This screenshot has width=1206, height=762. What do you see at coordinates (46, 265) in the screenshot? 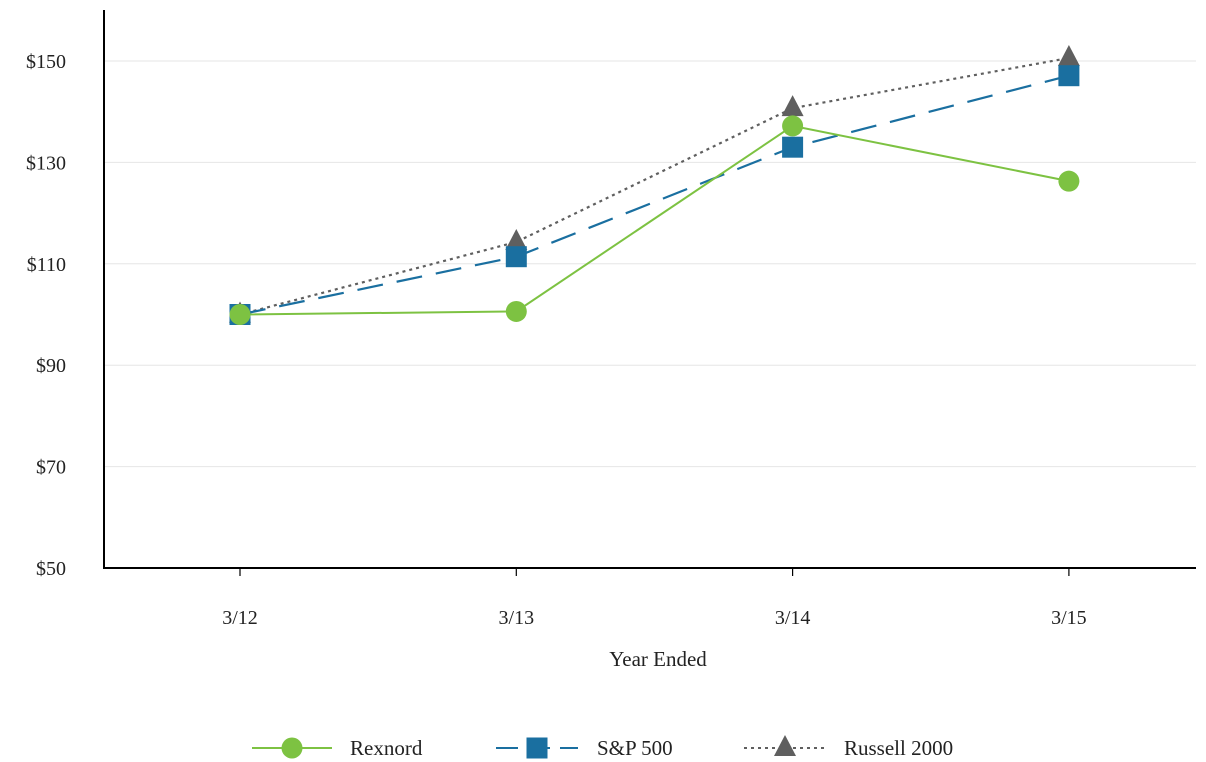
I see `y-tick-label: $110` at bounding box center [46, 265].